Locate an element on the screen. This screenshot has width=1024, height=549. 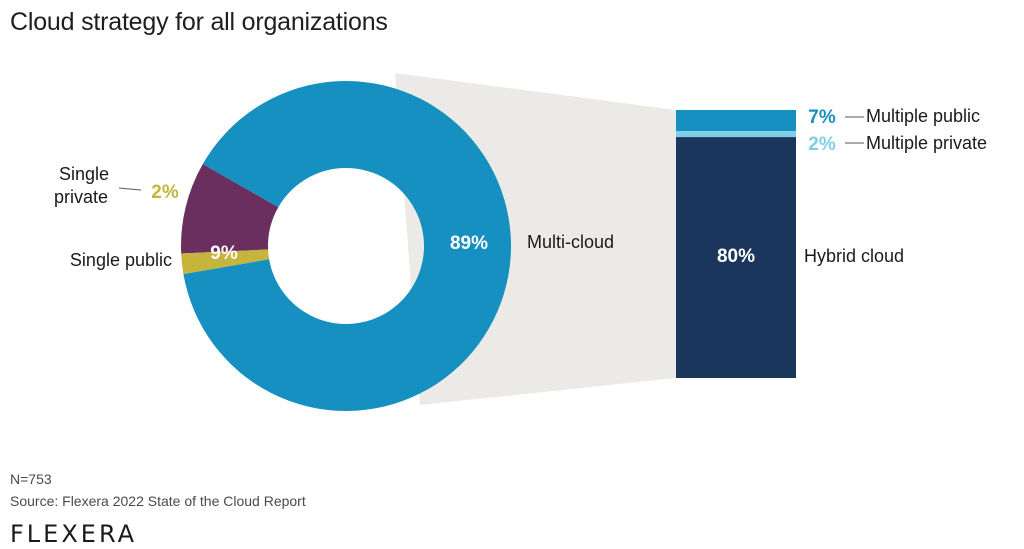
value-single-private: 2% is located at coordinates (165, 192).